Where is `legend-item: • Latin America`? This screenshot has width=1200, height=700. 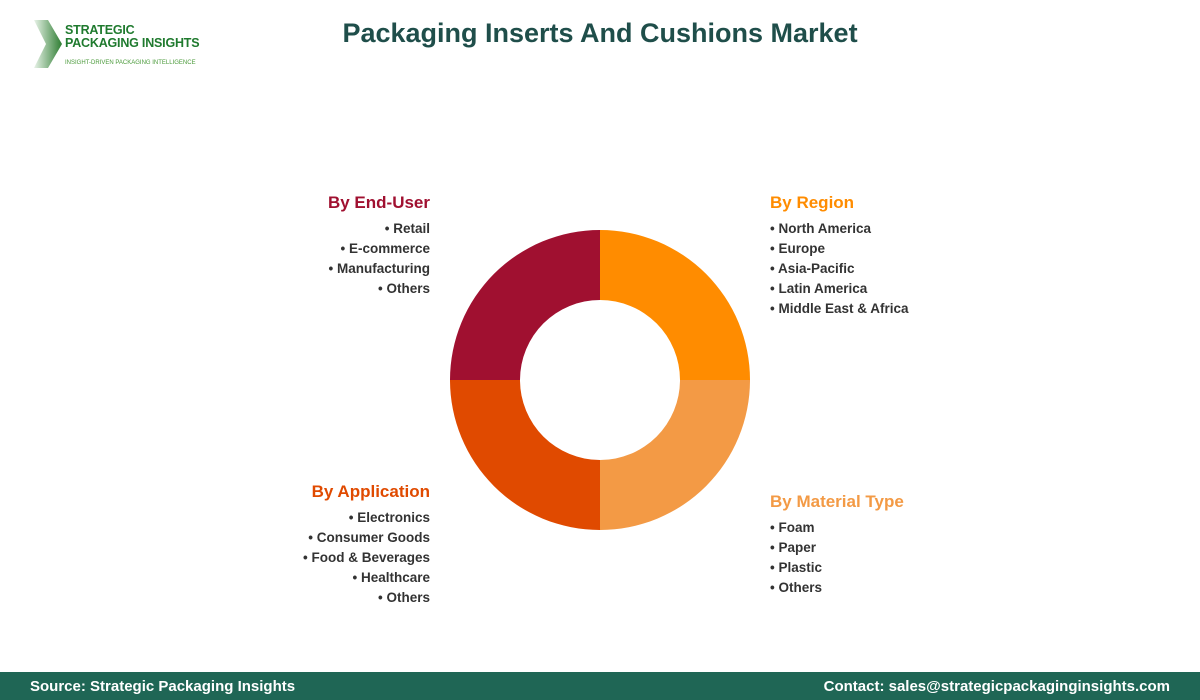
legend-item: • Latin America is located at coordinates (819, 288).